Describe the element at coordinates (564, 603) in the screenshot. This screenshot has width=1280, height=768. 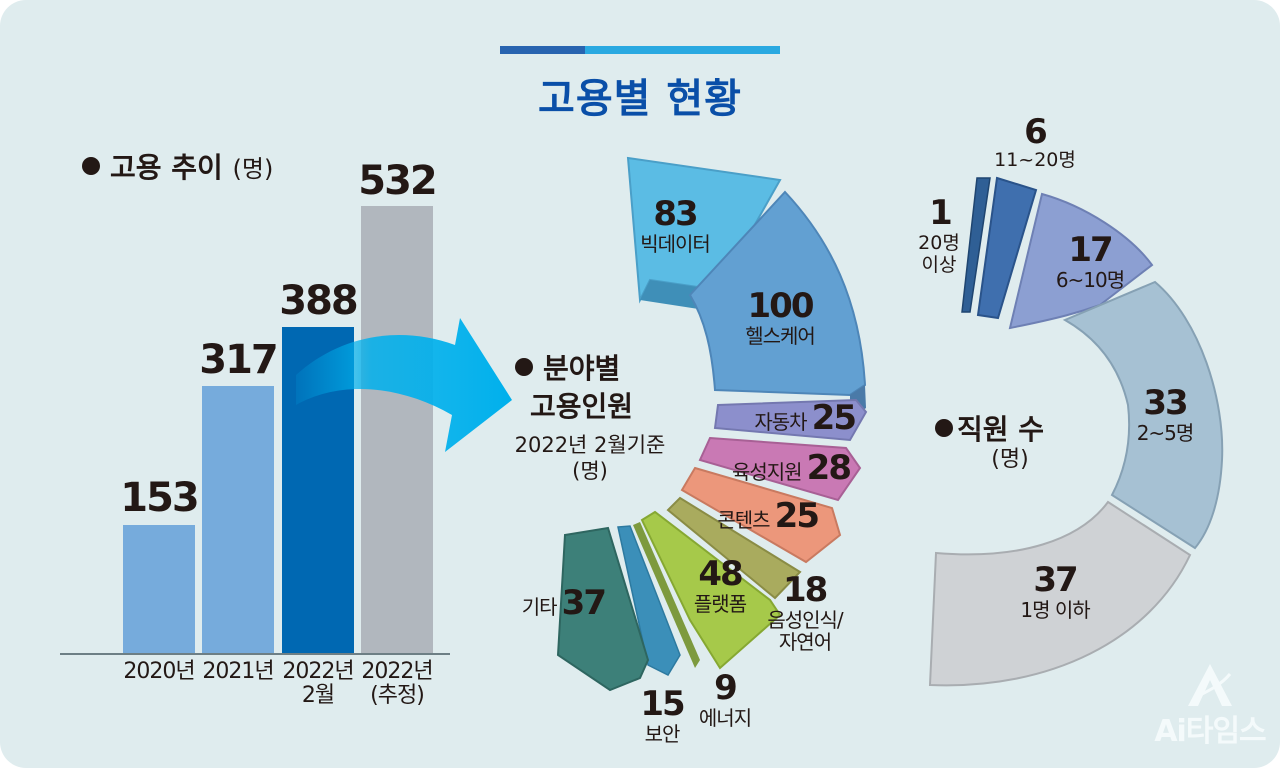
I see `label-others: 기타 37` at that location.